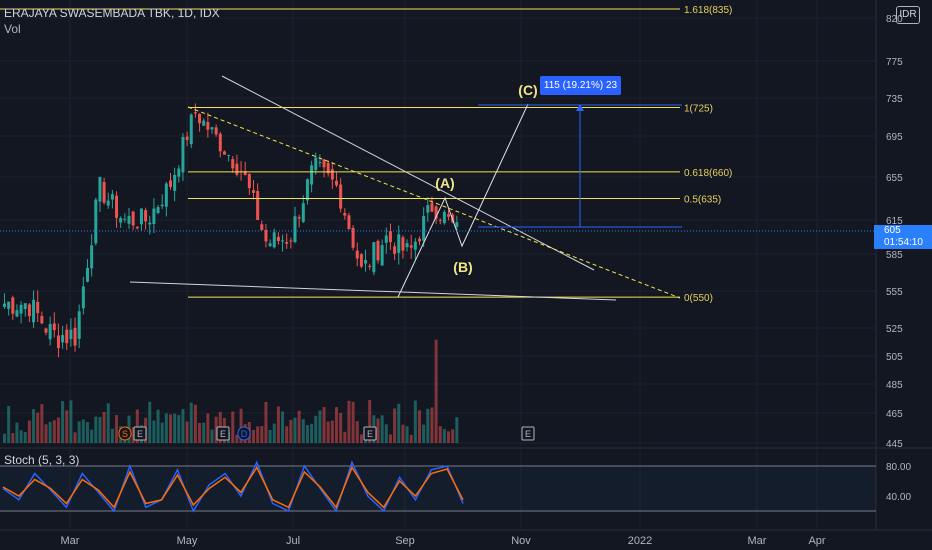 The height and width of the screenshot is (550, 932). Describe the element at coordinates (42, 460) in the screenshot. I see `stoch-title: Stoch (5, 3, 3)` at that location.